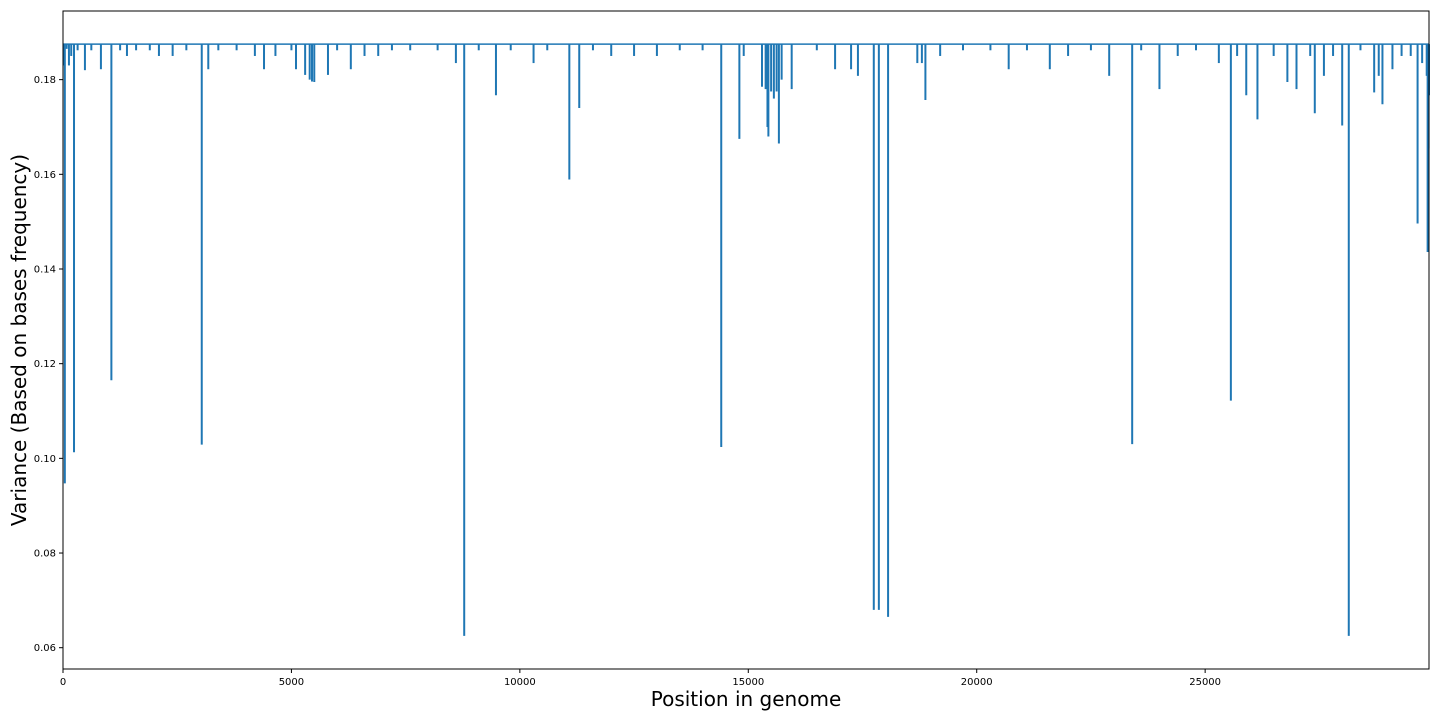 This screenshot has height=720, width=1440. I want to click on x-tick-label: 5000, so click(291, 682).